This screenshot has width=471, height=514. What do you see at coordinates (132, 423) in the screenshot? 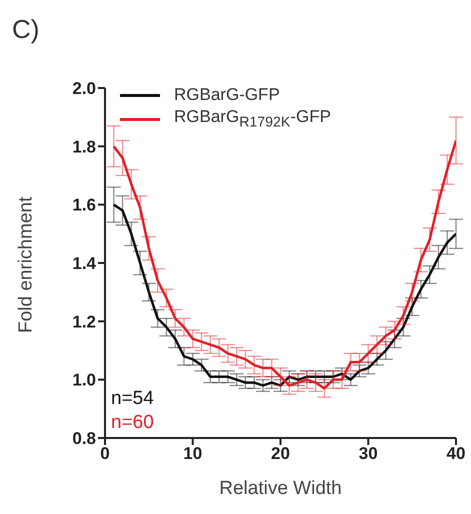
I see `annotation: n=60` at bounding box center [132, 423].